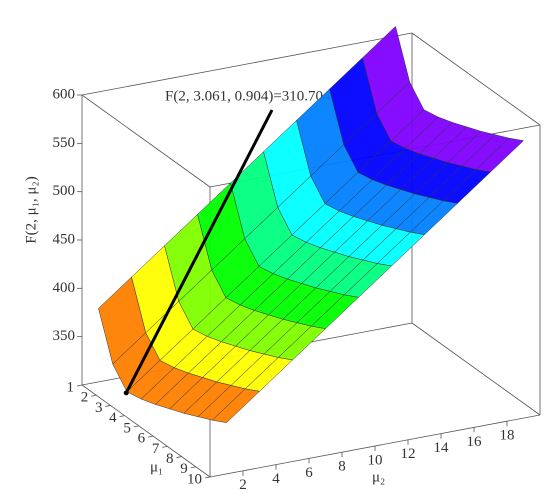 Image resolution: width=550 pixels, height=501 pixels. What do you see at coordinates (184, 469) in the screenshot?
I see `x-tick-label: 9` at bounding box center [184, 469].